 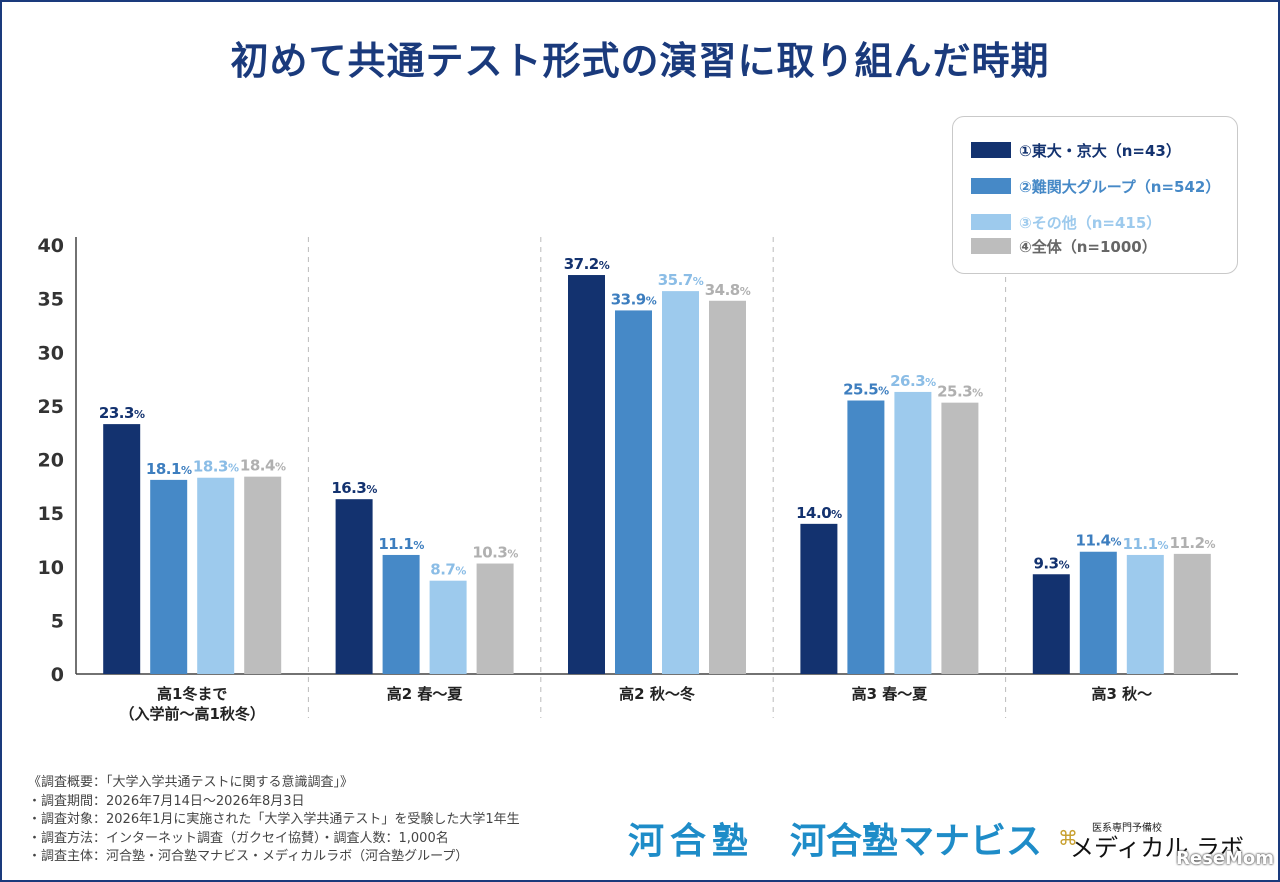 I want to click on legend-item-todai: ①東大・京大（n=43）, so click(x=1076, y=150).